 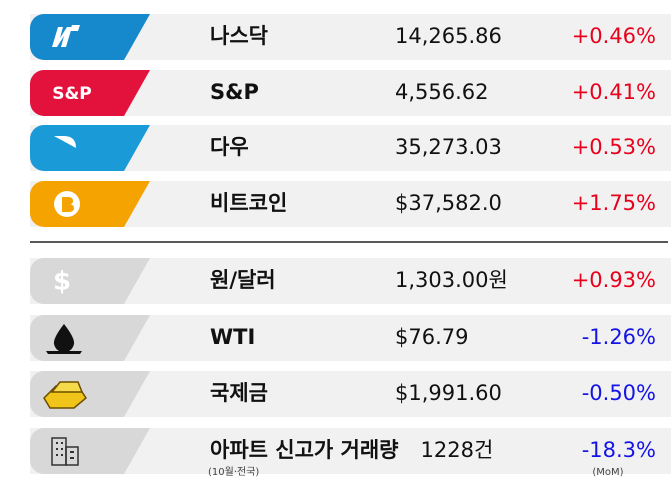 What do you see at coordinates (304, 450) in the screenshot?
I see `row-name: 아파트 신고가 거래량` at bounding box center [304, 450].